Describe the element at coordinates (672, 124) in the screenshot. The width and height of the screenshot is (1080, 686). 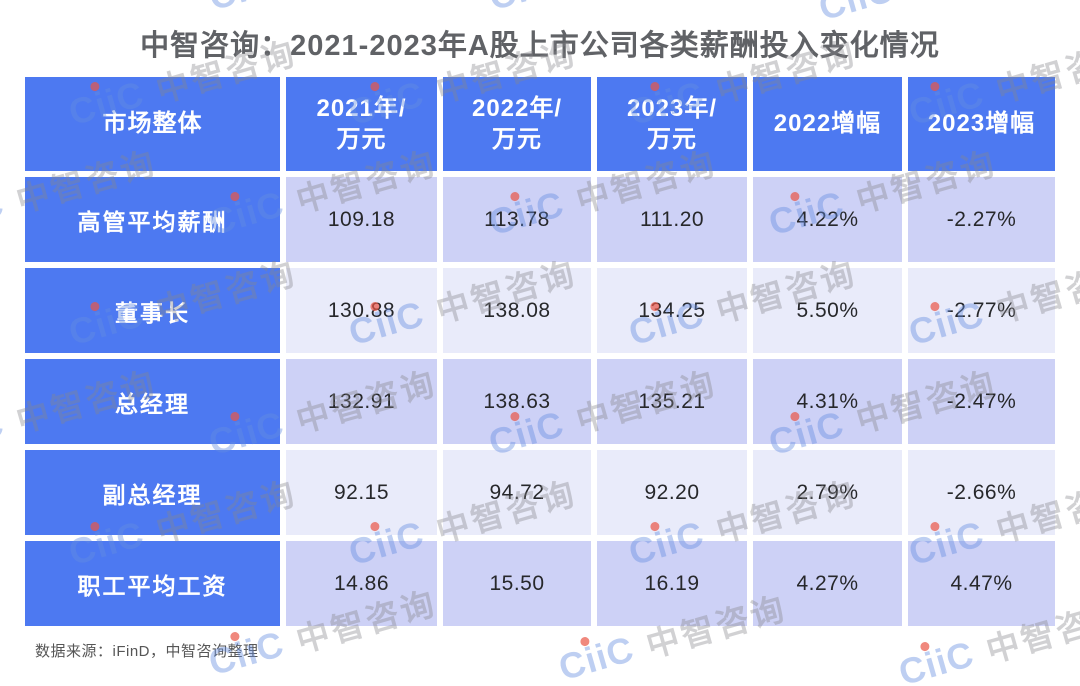
I see `header-cell-2023: 2023年/ 万元` at that location.